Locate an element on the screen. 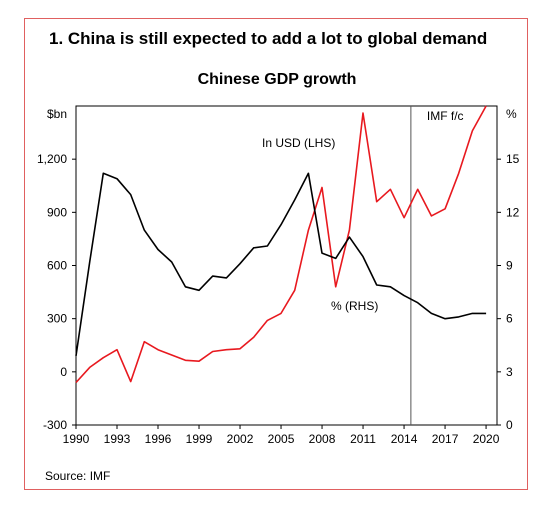 Image resolution: width=552 pixels, height=508 pixels. x-tick-label: 2017 is located at coordinates (445, 439).